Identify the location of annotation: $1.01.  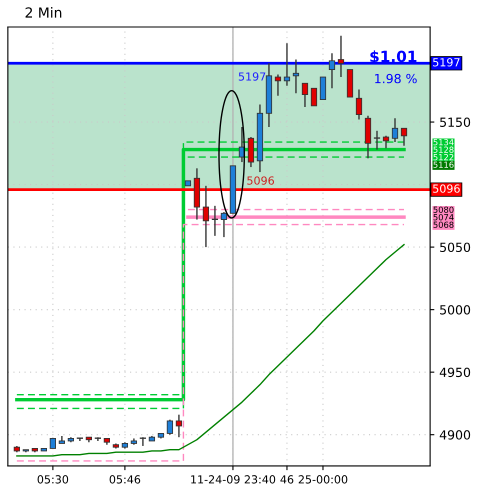
(393, 57).